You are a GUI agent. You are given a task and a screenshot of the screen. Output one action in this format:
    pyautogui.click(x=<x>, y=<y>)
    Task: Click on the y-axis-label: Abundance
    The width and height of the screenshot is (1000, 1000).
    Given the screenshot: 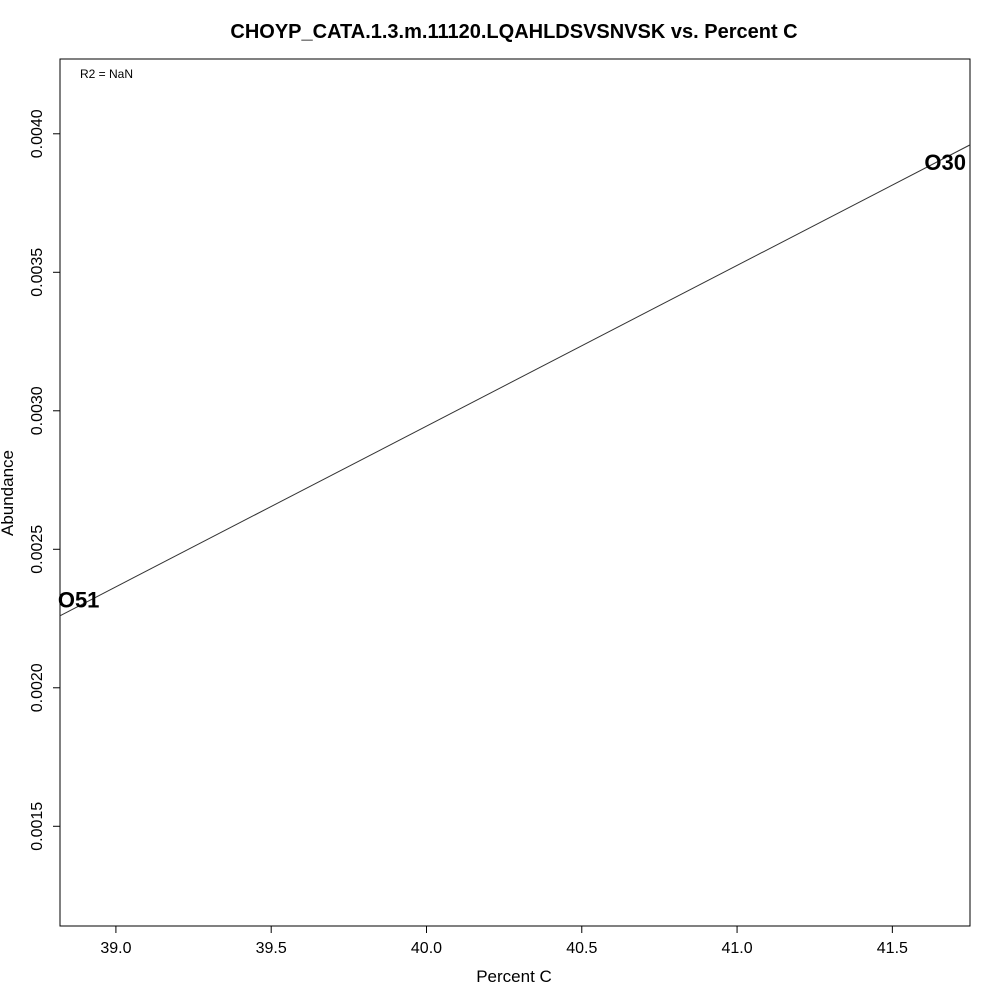 What is the action you would take?
    pyautogui.click(x=8, y=493)
    